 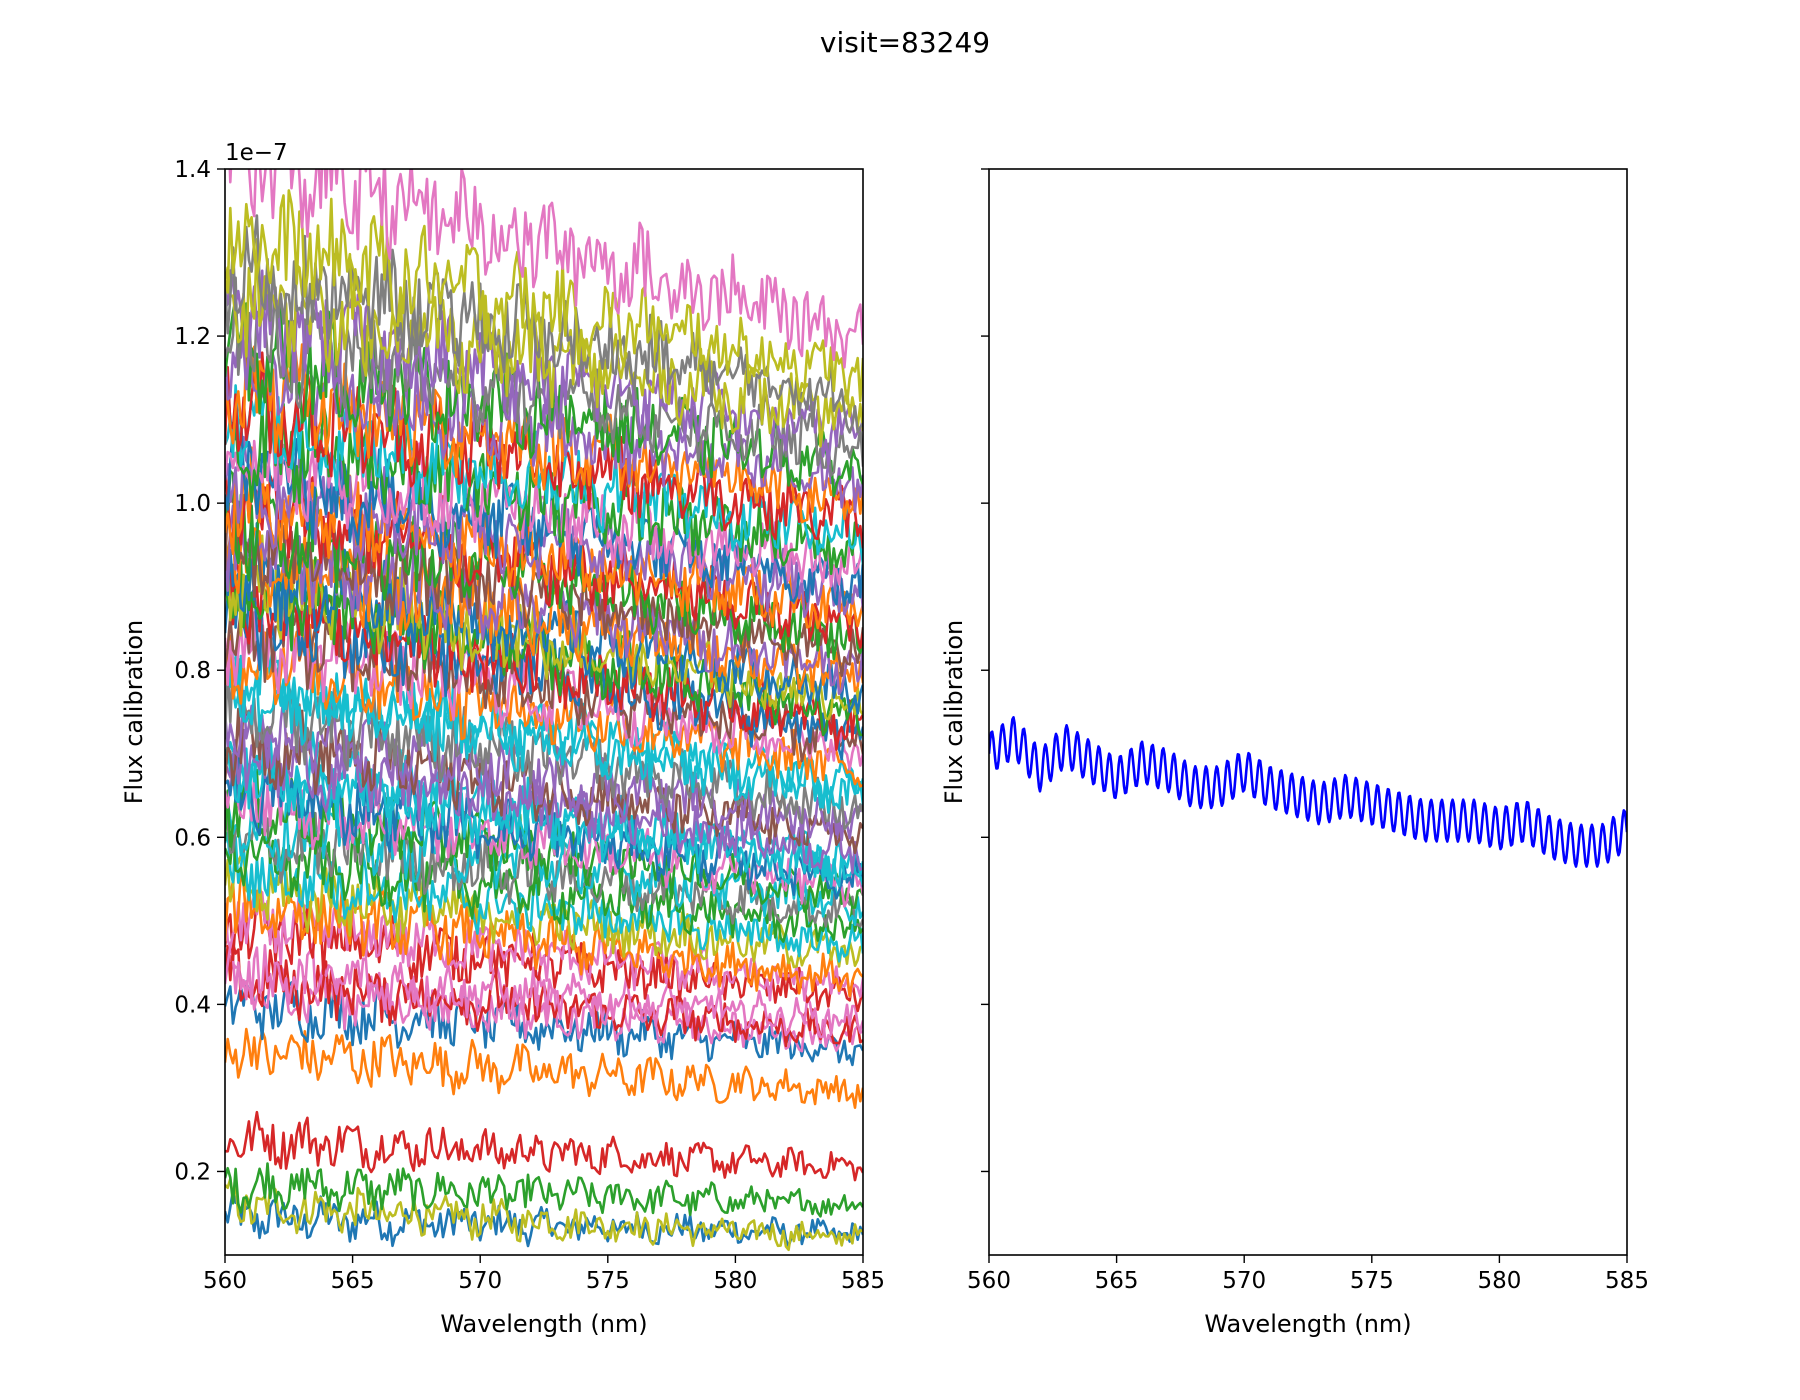 What do you see at coordinates (543, 1324) in the screenshot?
I see `left-x-axis-label: Wavelength (nm)` at bounding box center [543, 1324].